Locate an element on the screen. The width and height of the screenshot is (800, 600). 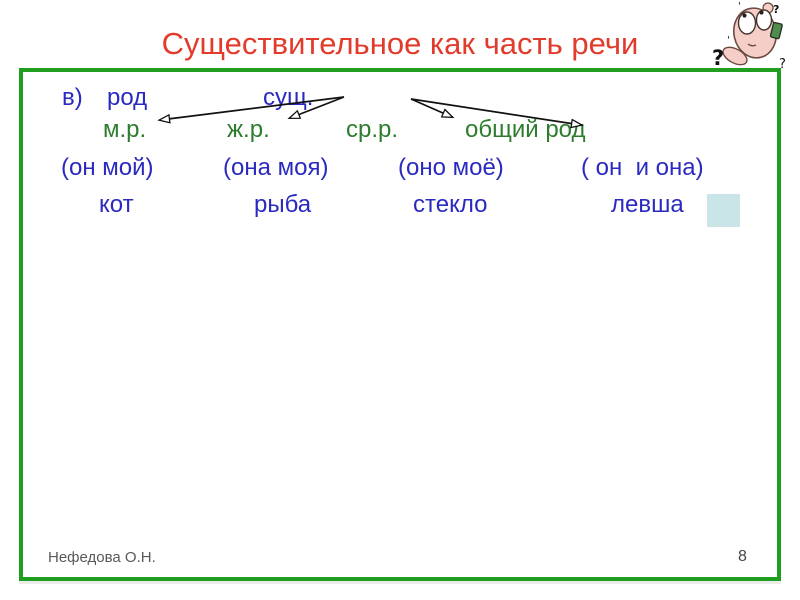
gender-feminine-label: ж.р. is located at coordinates (248, 129).